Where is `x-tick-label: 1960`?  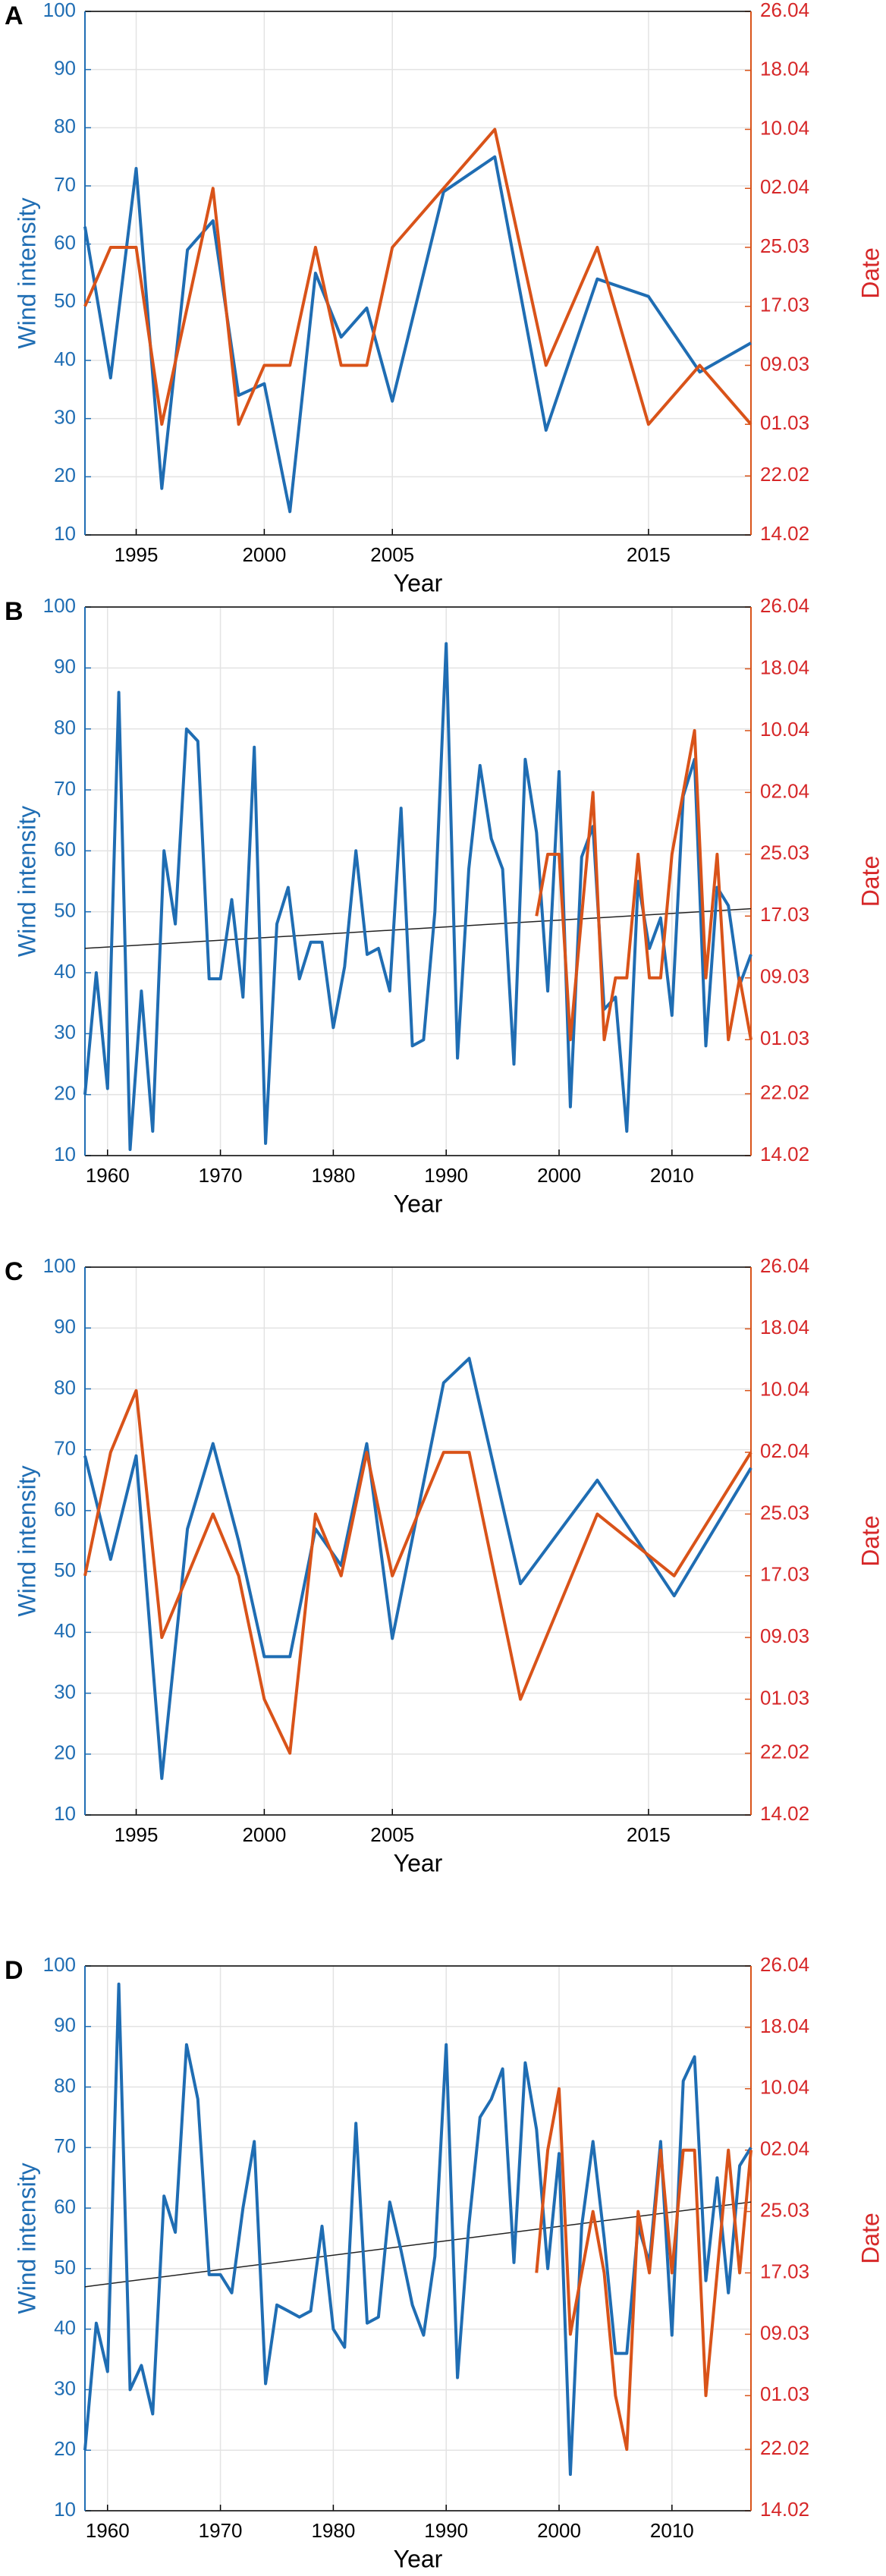 x-tick-label: 1960 is located at coordinates (108, 2530).